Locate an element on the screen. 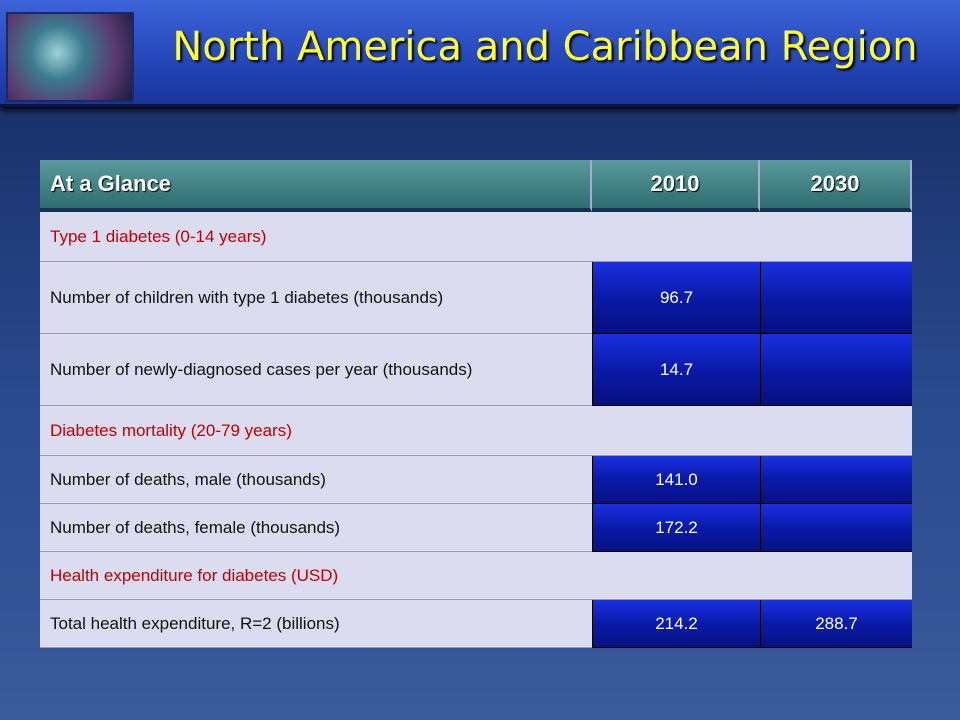 This screenshot has height=720, width=960. value-cell: 214.2 is located at coordinates (676, 624).